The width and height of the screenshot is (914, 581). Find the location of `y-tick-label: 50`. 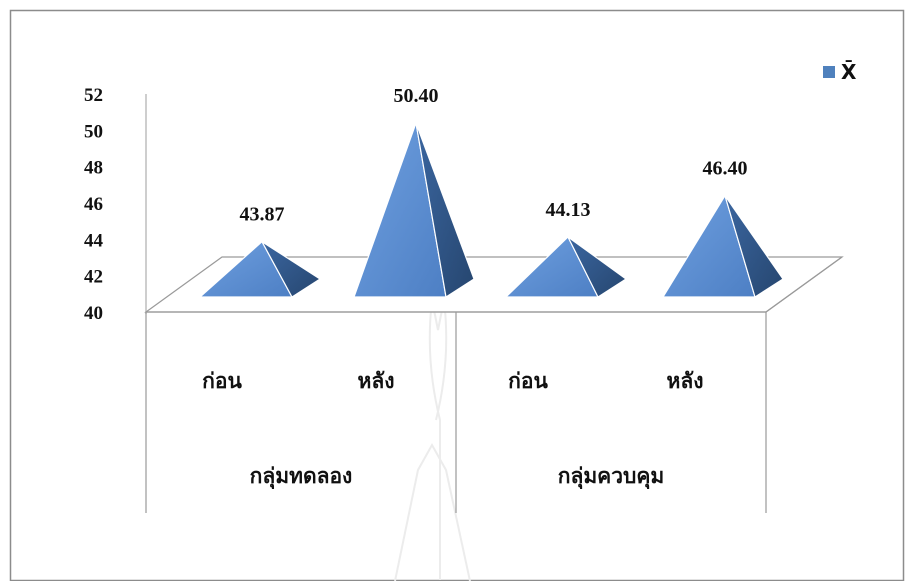

y-tick-label: 50 is located at coordinates (93, 131).